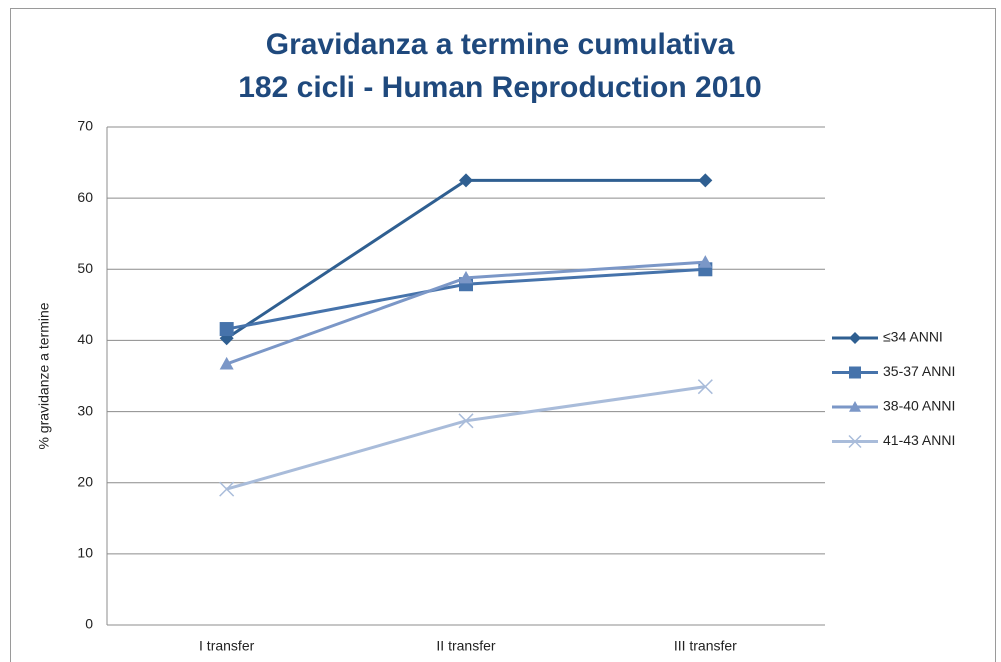 This screenshot has width=1001, height=662. Describe the element at coordinates (913, 337) in the screenshot. I see `legend-label: ≤34 ANNI` at that location.